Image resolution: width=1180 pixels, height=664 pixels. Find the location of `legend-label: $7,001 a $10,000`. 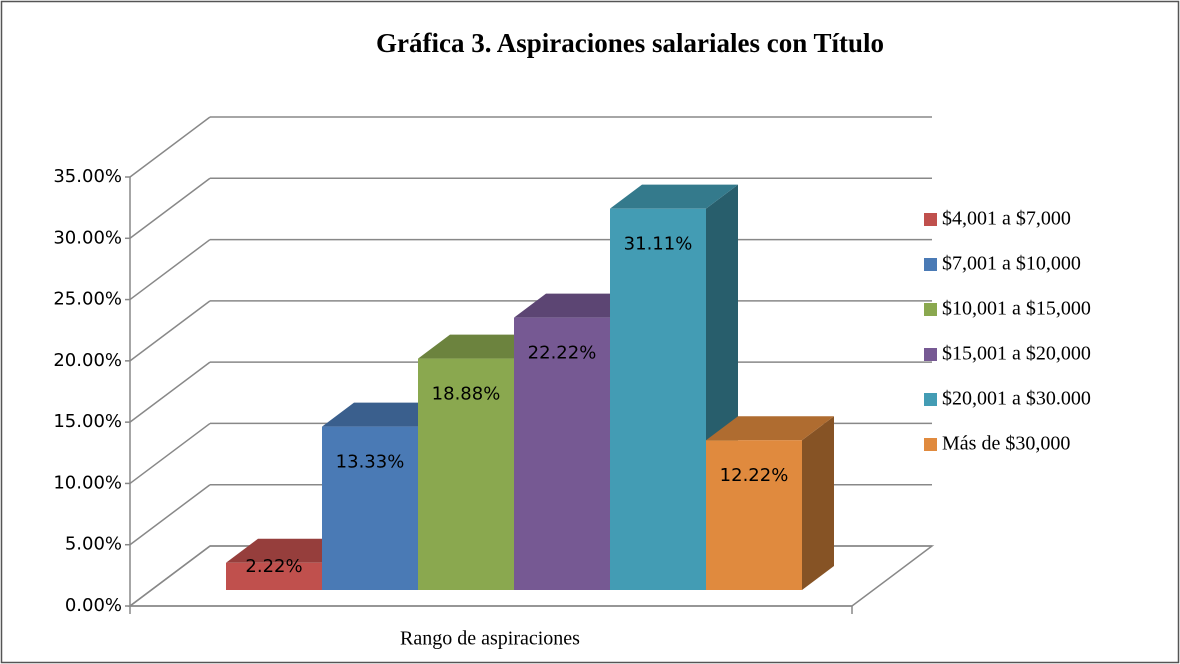

legend-label: $7,001 a $10,000 is located at coordinates (1011, 264).